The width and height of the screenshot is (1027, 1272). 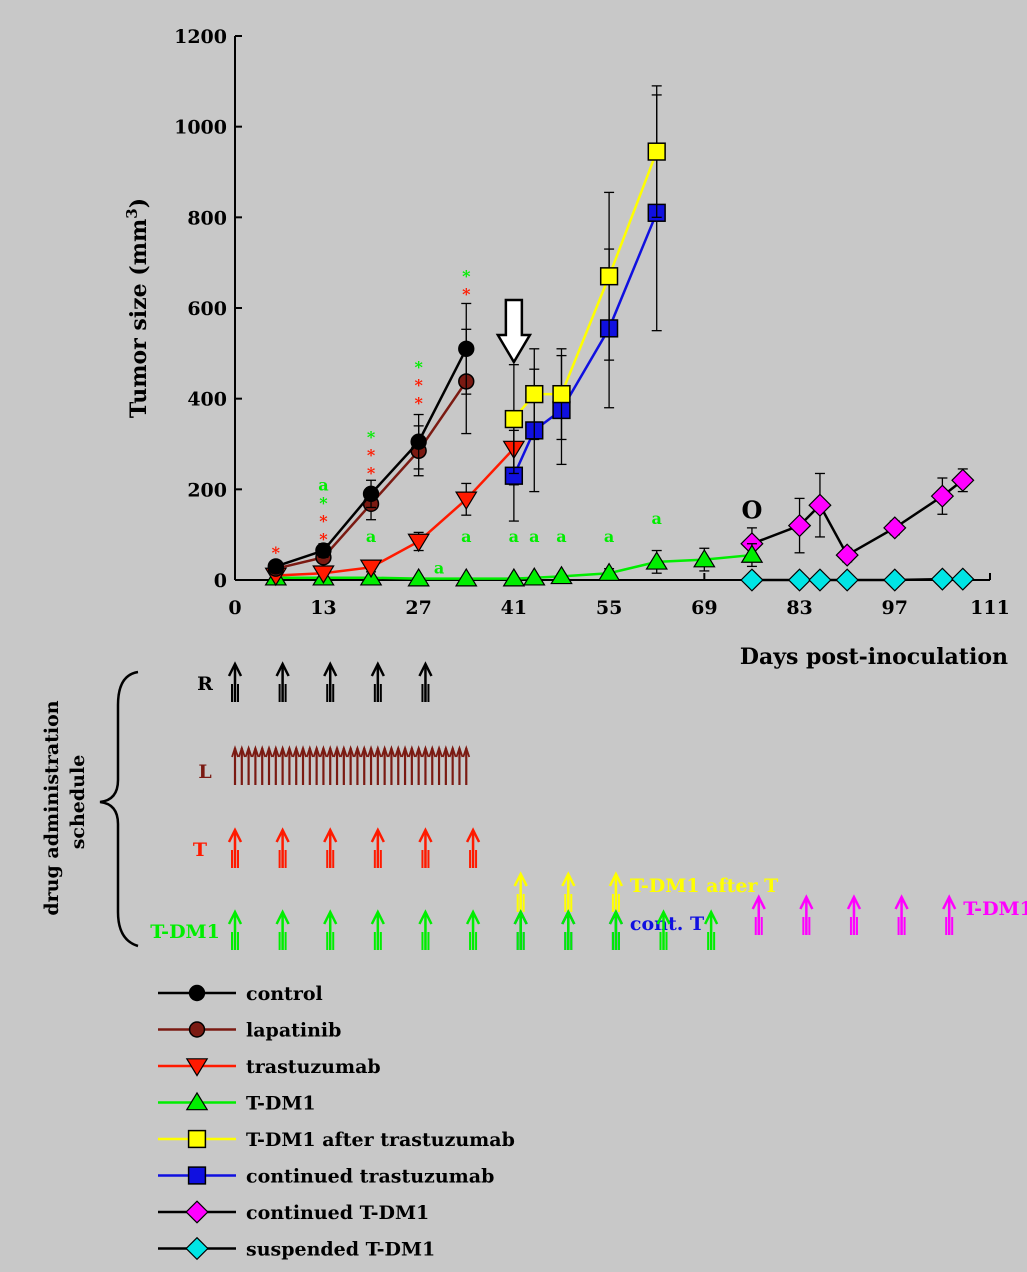 What do you see at coordinates (380, 1140) in the screenshot?
I see `legend-label: T-DM1 after trastuzumab` at bounding box center [380, 1140].